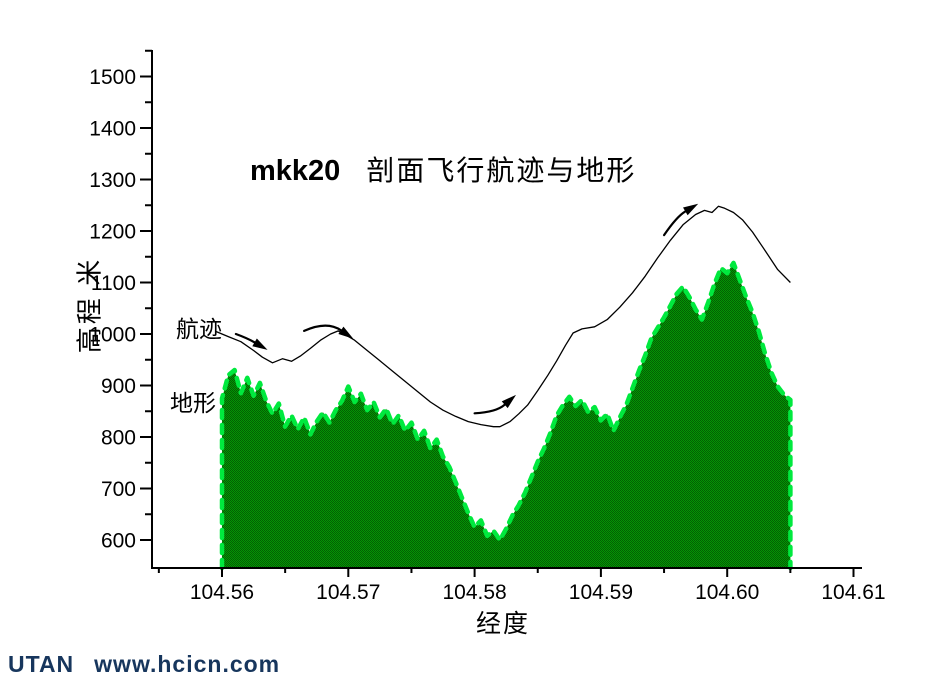 The height and width of the screenshot is (688, 939). I want to click on y-axis-tick-label: 800, so click(118, 438).